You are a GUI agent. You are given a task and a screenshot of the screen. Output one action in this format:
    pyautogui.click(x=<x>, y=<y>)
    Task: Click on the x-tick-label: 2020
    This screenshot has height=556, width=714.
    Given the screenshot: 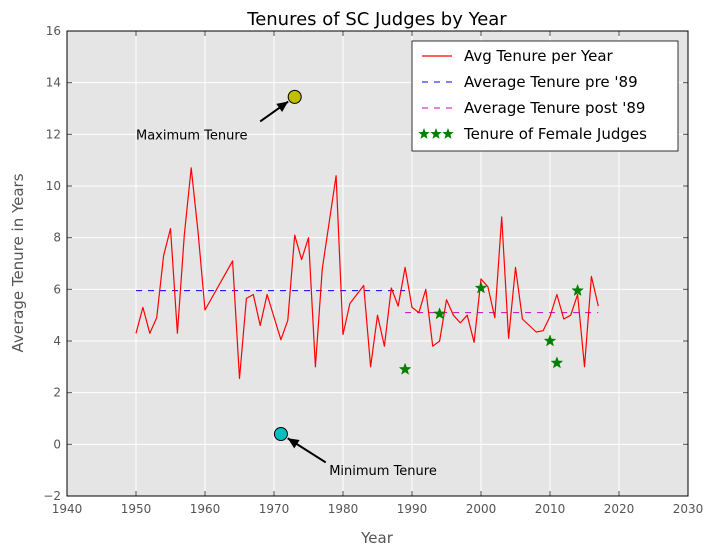 What is the action you would take?
    pyautogui.click(x=619, y=509)
    